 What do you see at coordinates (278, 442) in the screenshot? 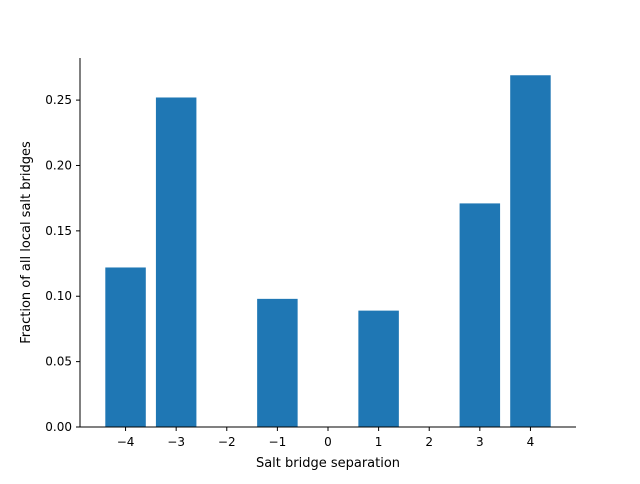
I see `x-tick-label: −1` at bounding box center [278, 442].